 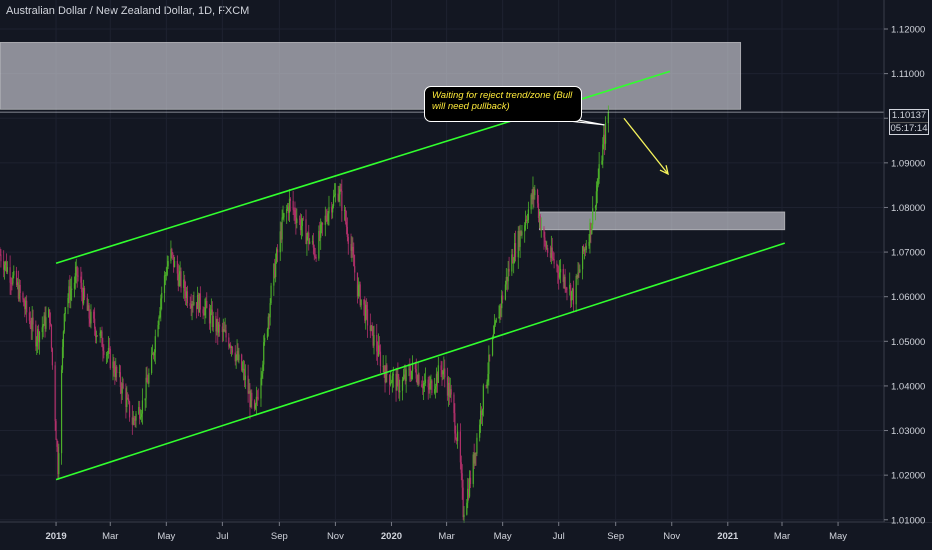 What do you see at coordinates (909, 116) in the screenshot?
I see `current-price-label: 1.10137` at bounding box center [909, 116].